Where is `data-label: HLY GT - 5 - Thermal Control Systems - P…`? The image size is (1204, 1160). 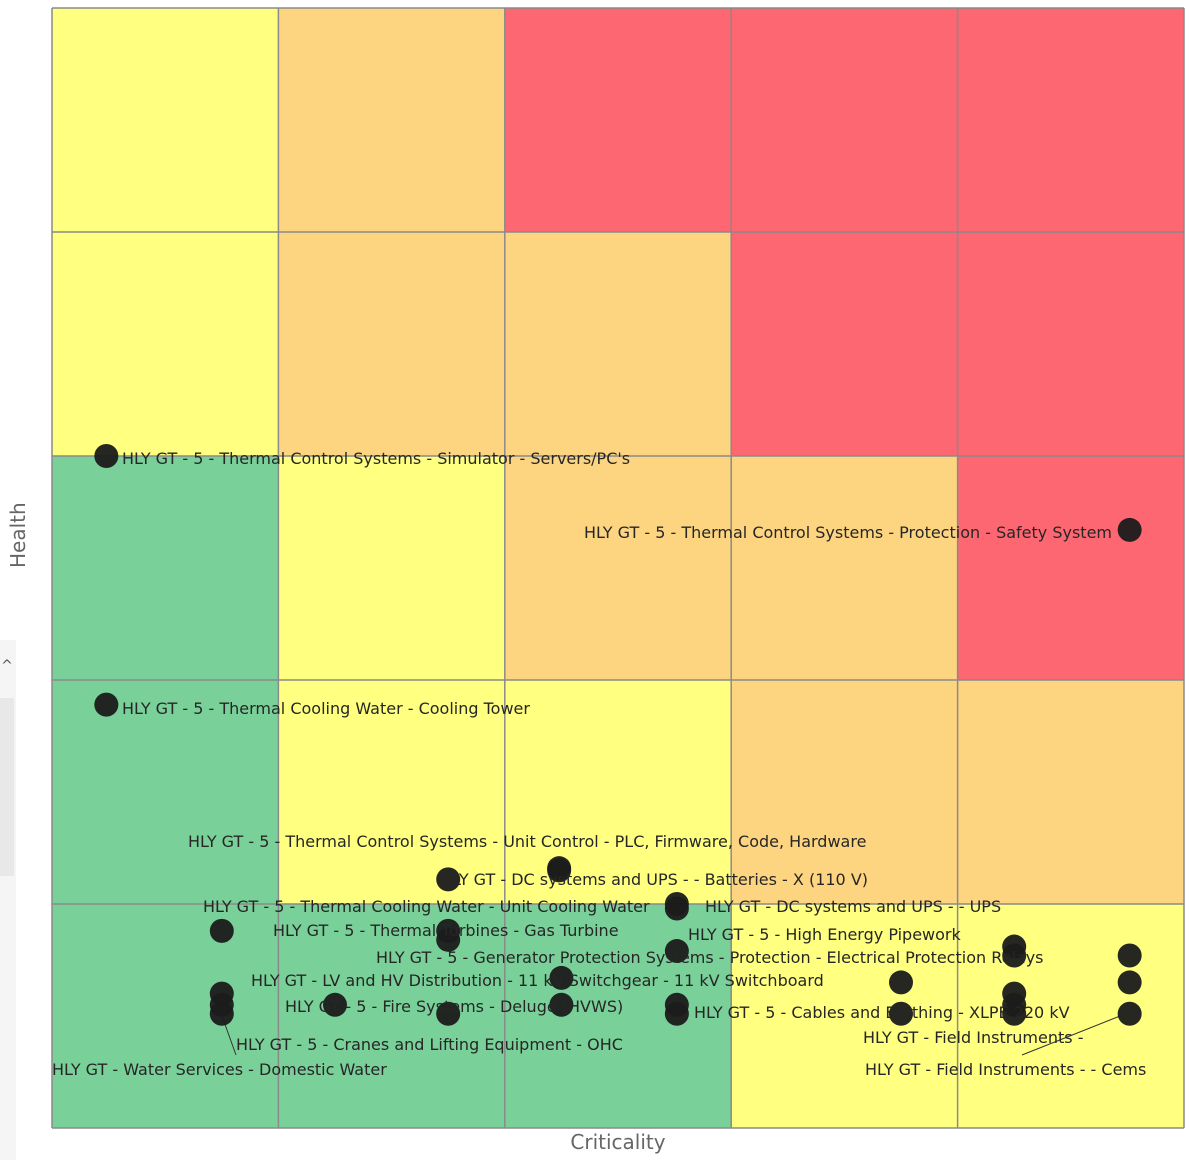 data-label: HLY GT - 5 - Thermal Control Systems - P… is located at coordinates (848, 532).